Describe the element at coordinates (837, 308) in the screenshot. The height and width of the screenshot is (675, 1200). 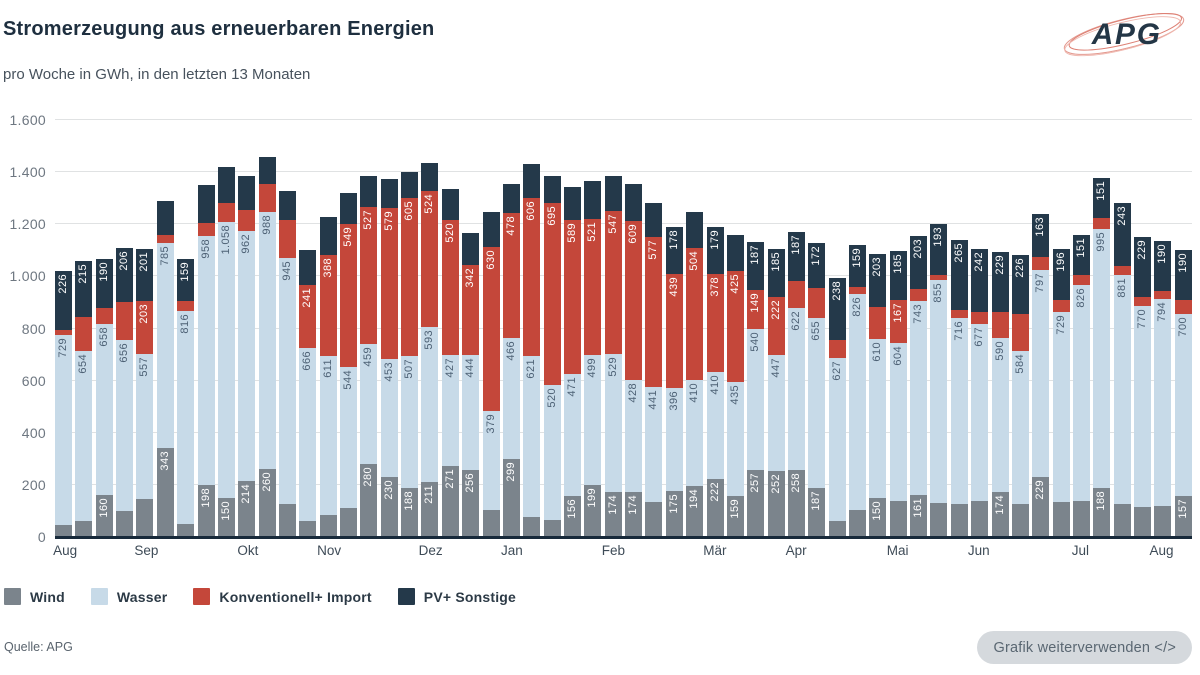
I see `bar-segment-pv-sonstige: 238` at that location.